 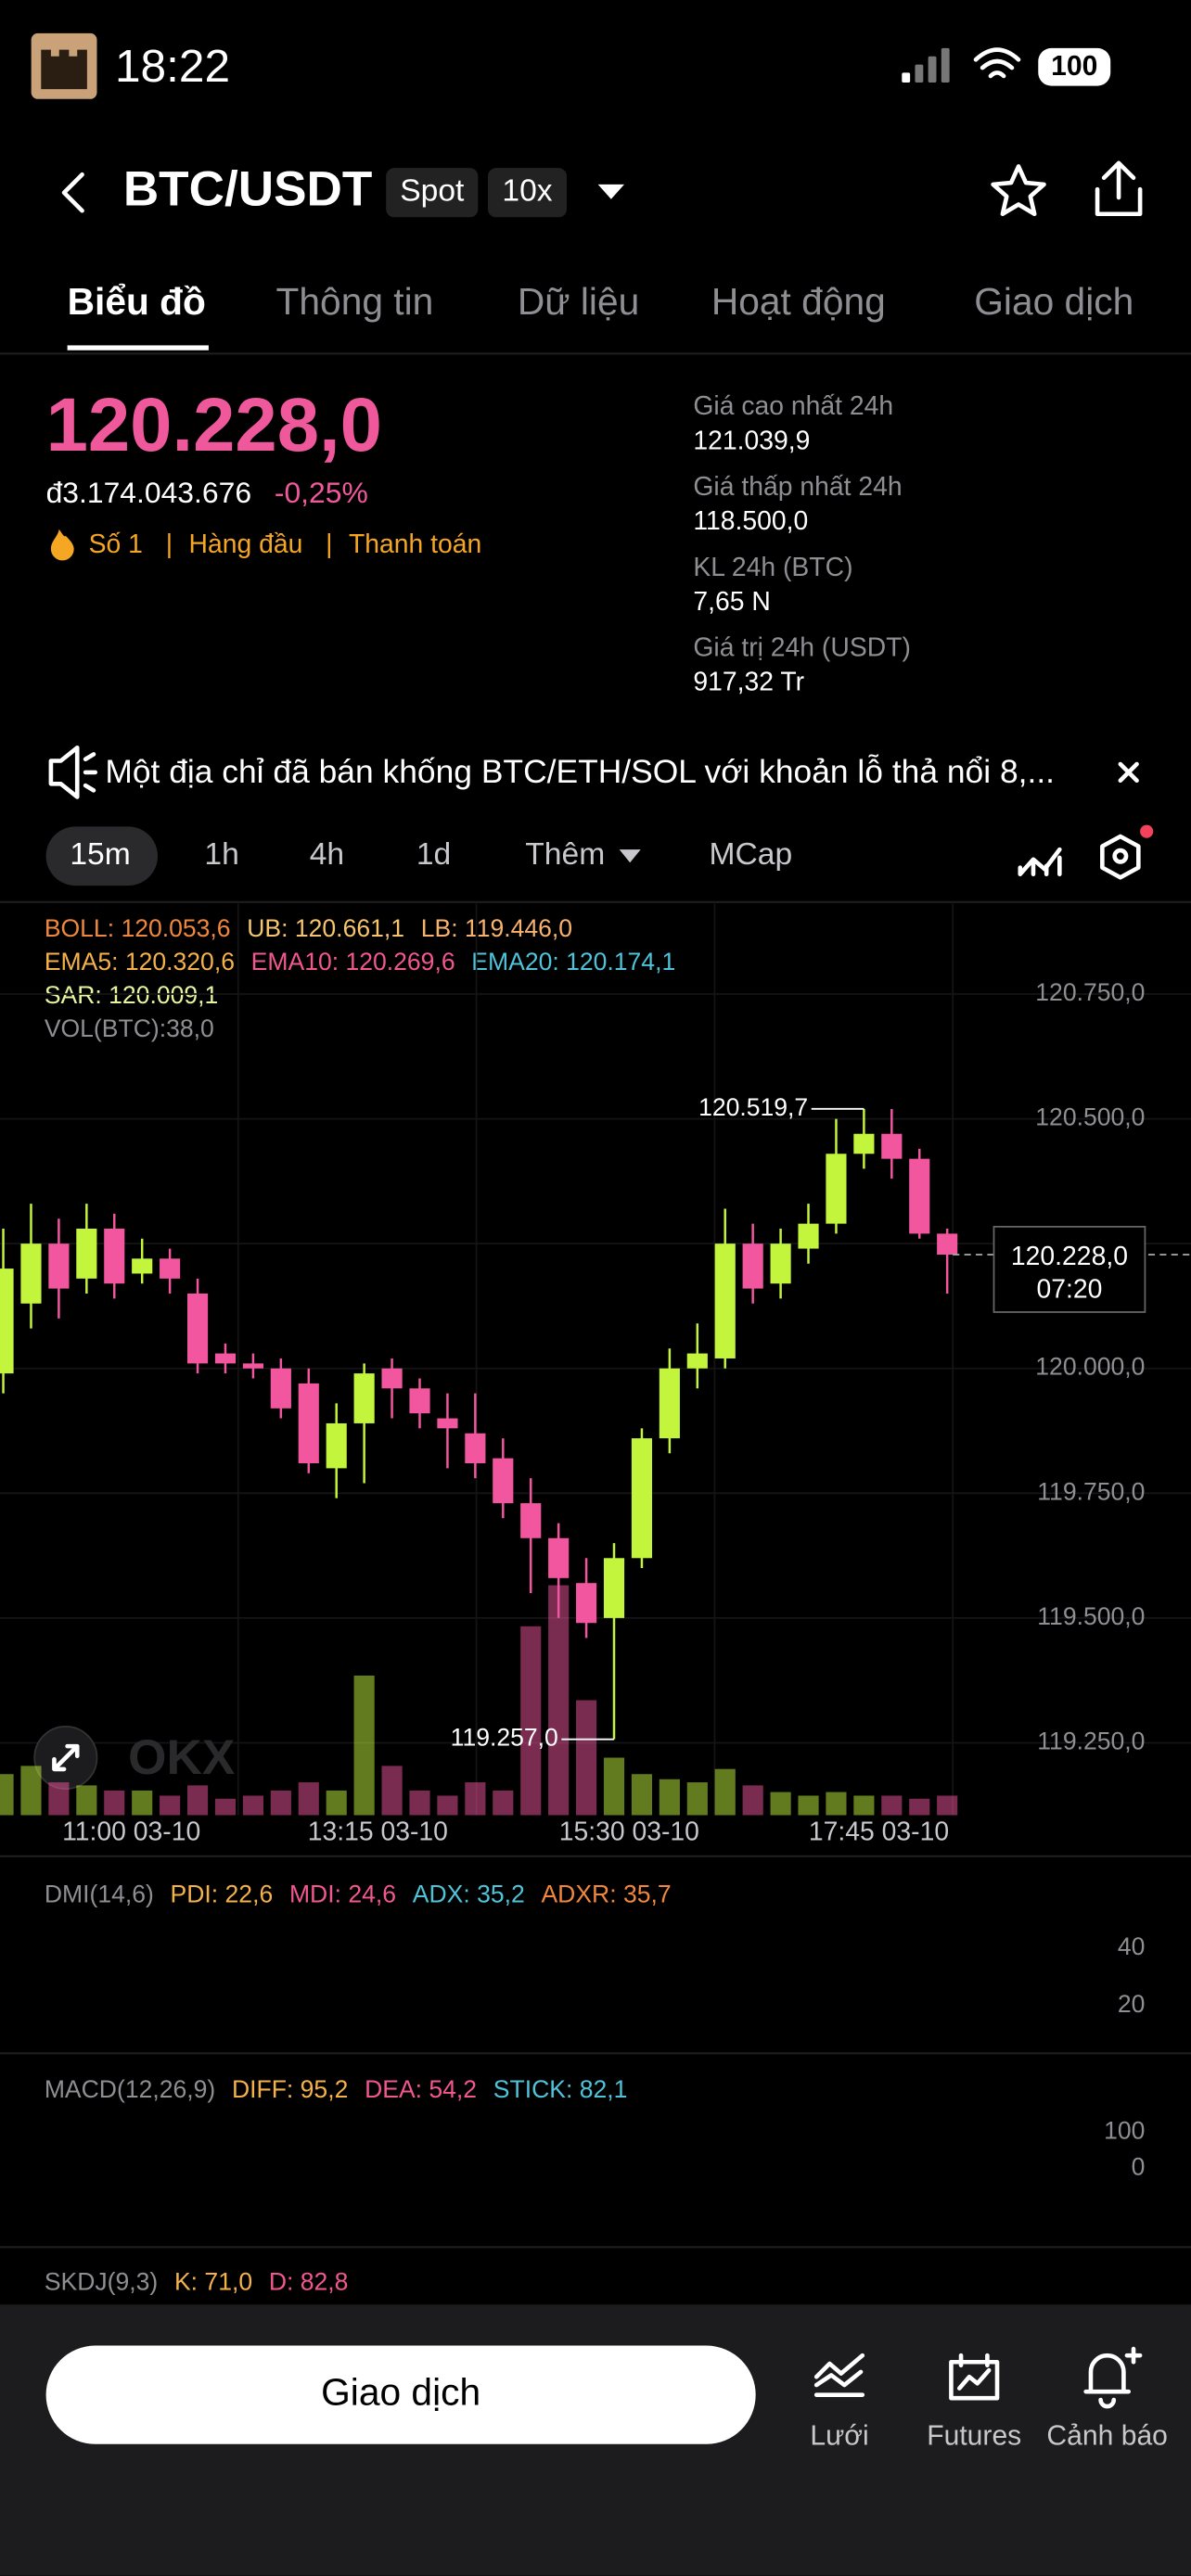 What do you see at coordinates (839, 2375) in the screenshot?
I see `grid-icon` at bounding box center [839, 2375].